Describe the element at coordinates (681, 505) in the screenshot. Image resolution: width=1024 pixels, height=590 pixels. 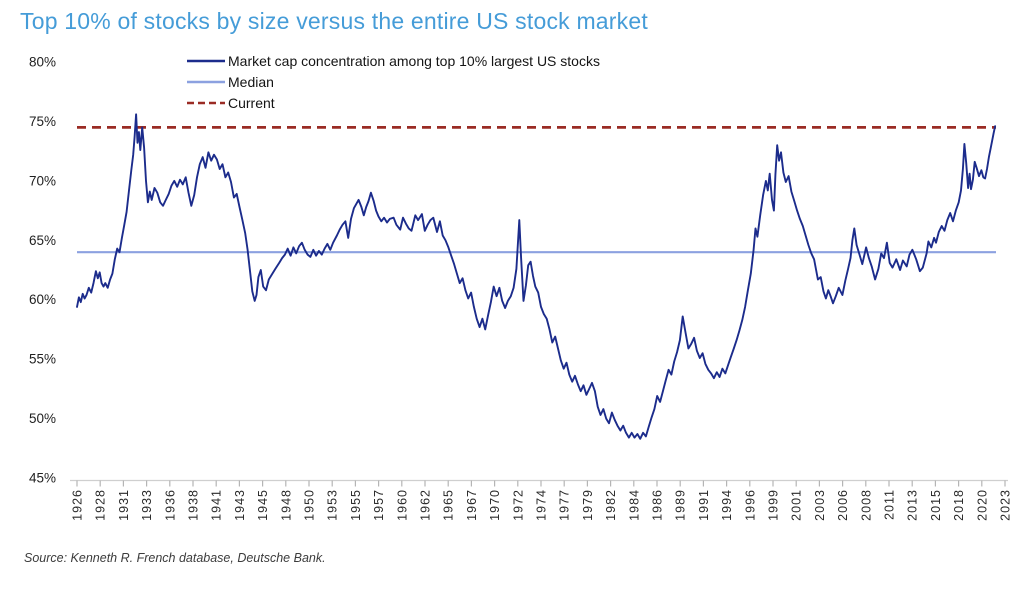
I see `x-tick-label: 1989` at that location.